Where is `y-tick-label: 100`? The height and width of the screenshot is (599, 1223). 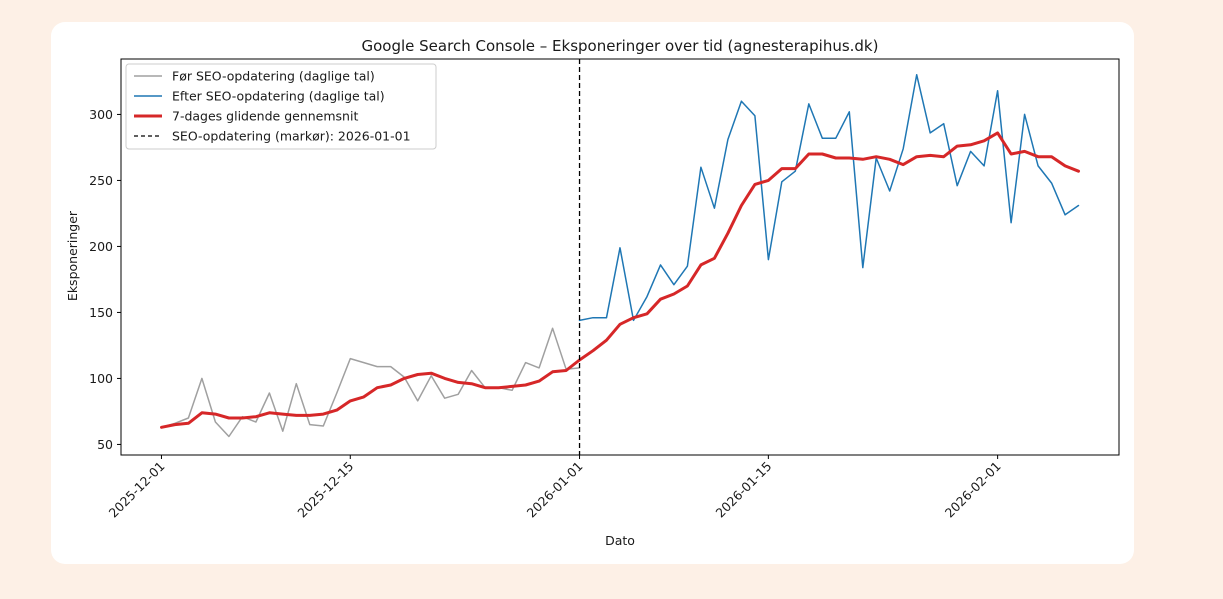 y-tick-label: 100 is located at coordinates (101, 378).